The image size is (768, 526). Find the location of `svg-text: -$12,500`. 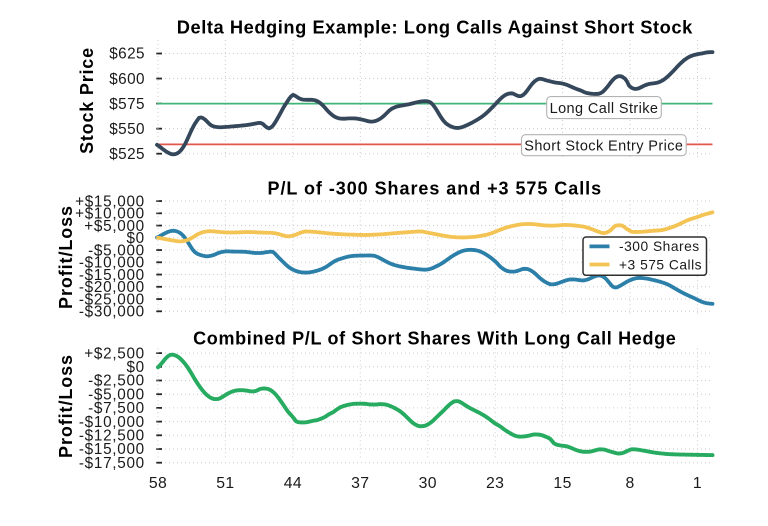

svg-text: -$12,500 is located at coordinates (112, 436).